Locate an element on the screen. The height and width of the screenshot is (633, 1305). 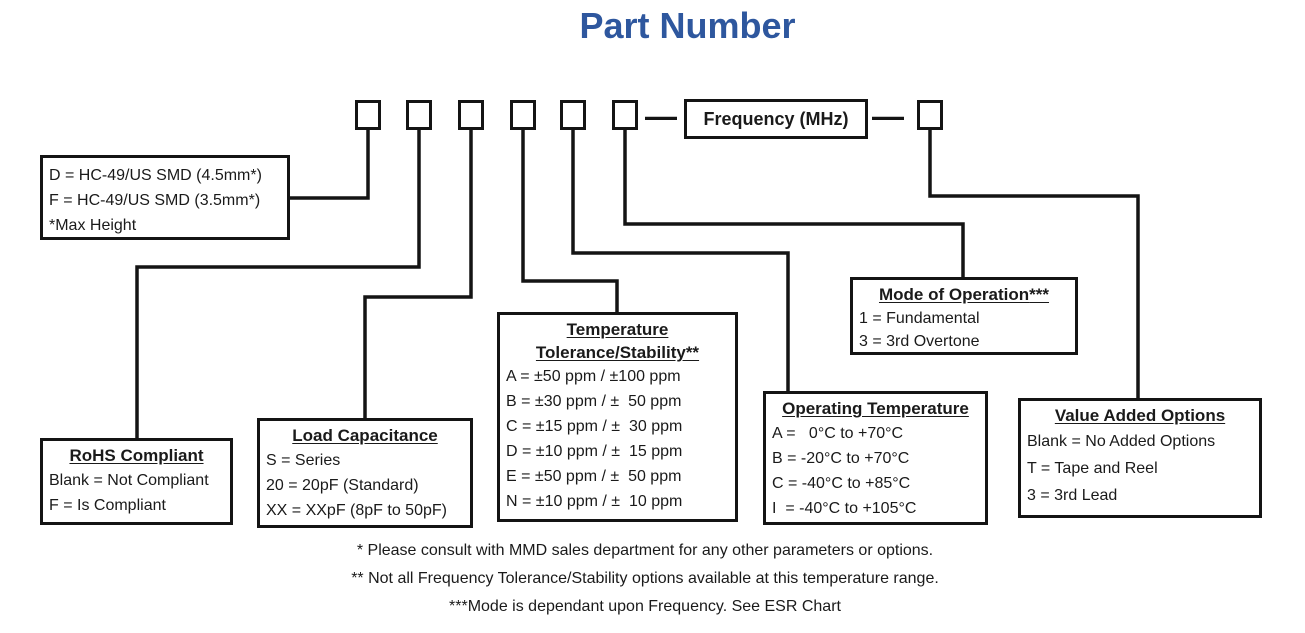
legend-line: XX = XXpF (8pF to 50pF) is located at coordinates (356, 510).